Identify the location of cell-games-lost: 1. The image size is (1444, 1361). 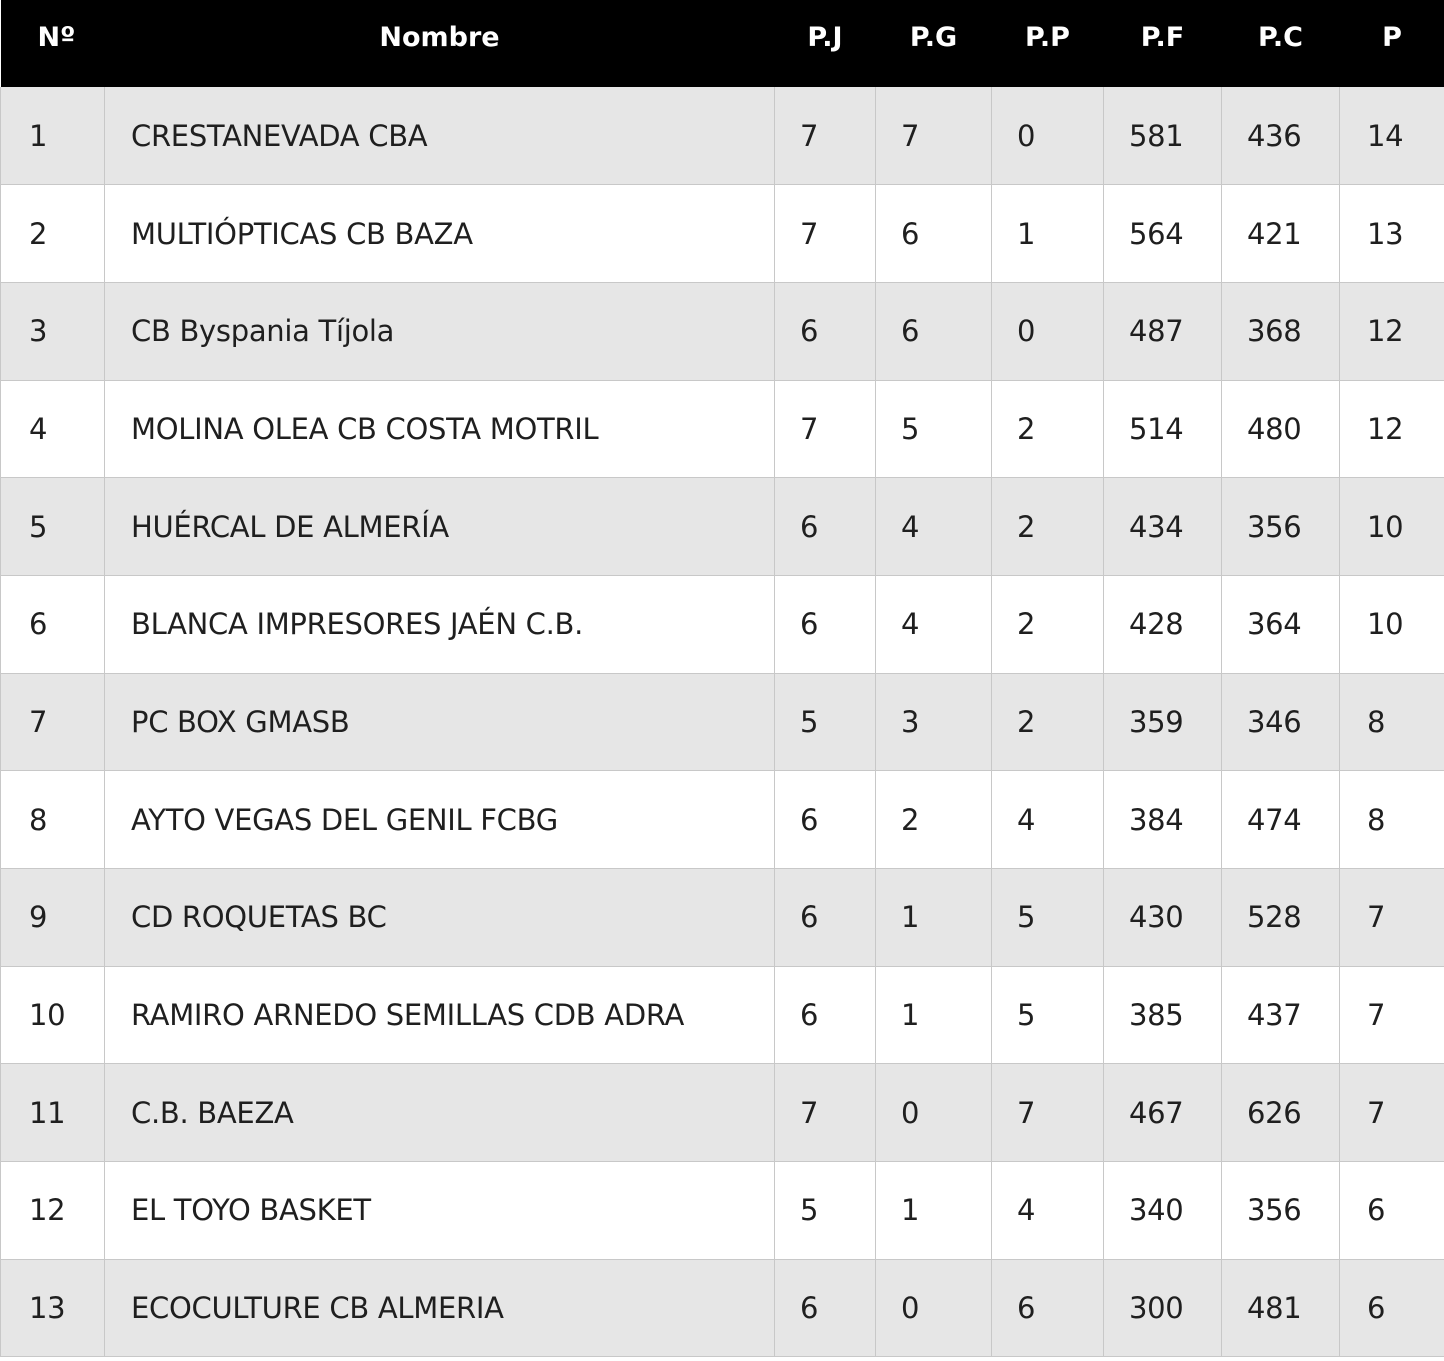
(1047, 233).